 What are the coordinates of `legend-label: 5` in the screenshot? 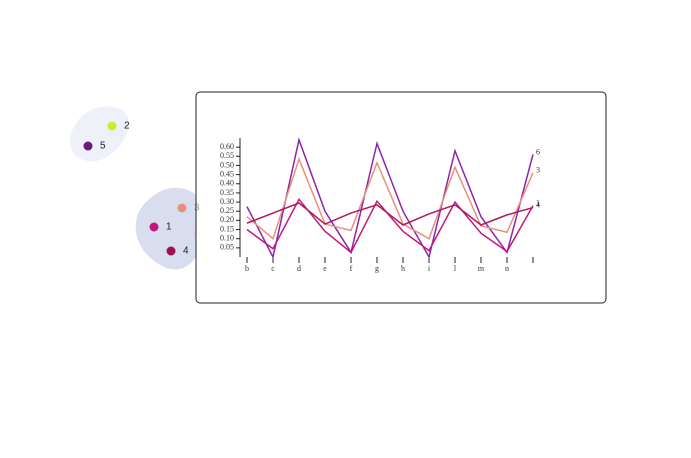 It's located at (103, 146).